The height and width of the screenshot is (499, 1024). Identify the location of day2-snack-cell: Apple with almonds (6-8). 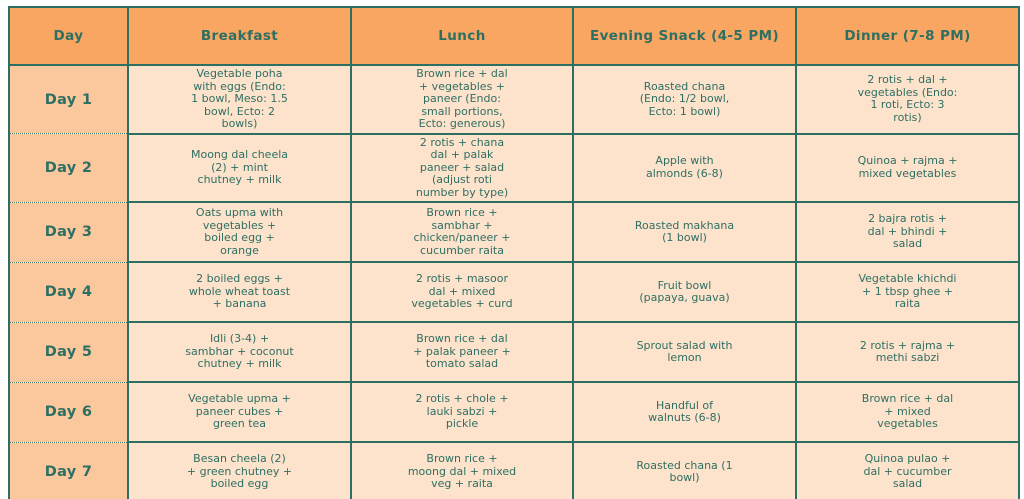
(684, 167).